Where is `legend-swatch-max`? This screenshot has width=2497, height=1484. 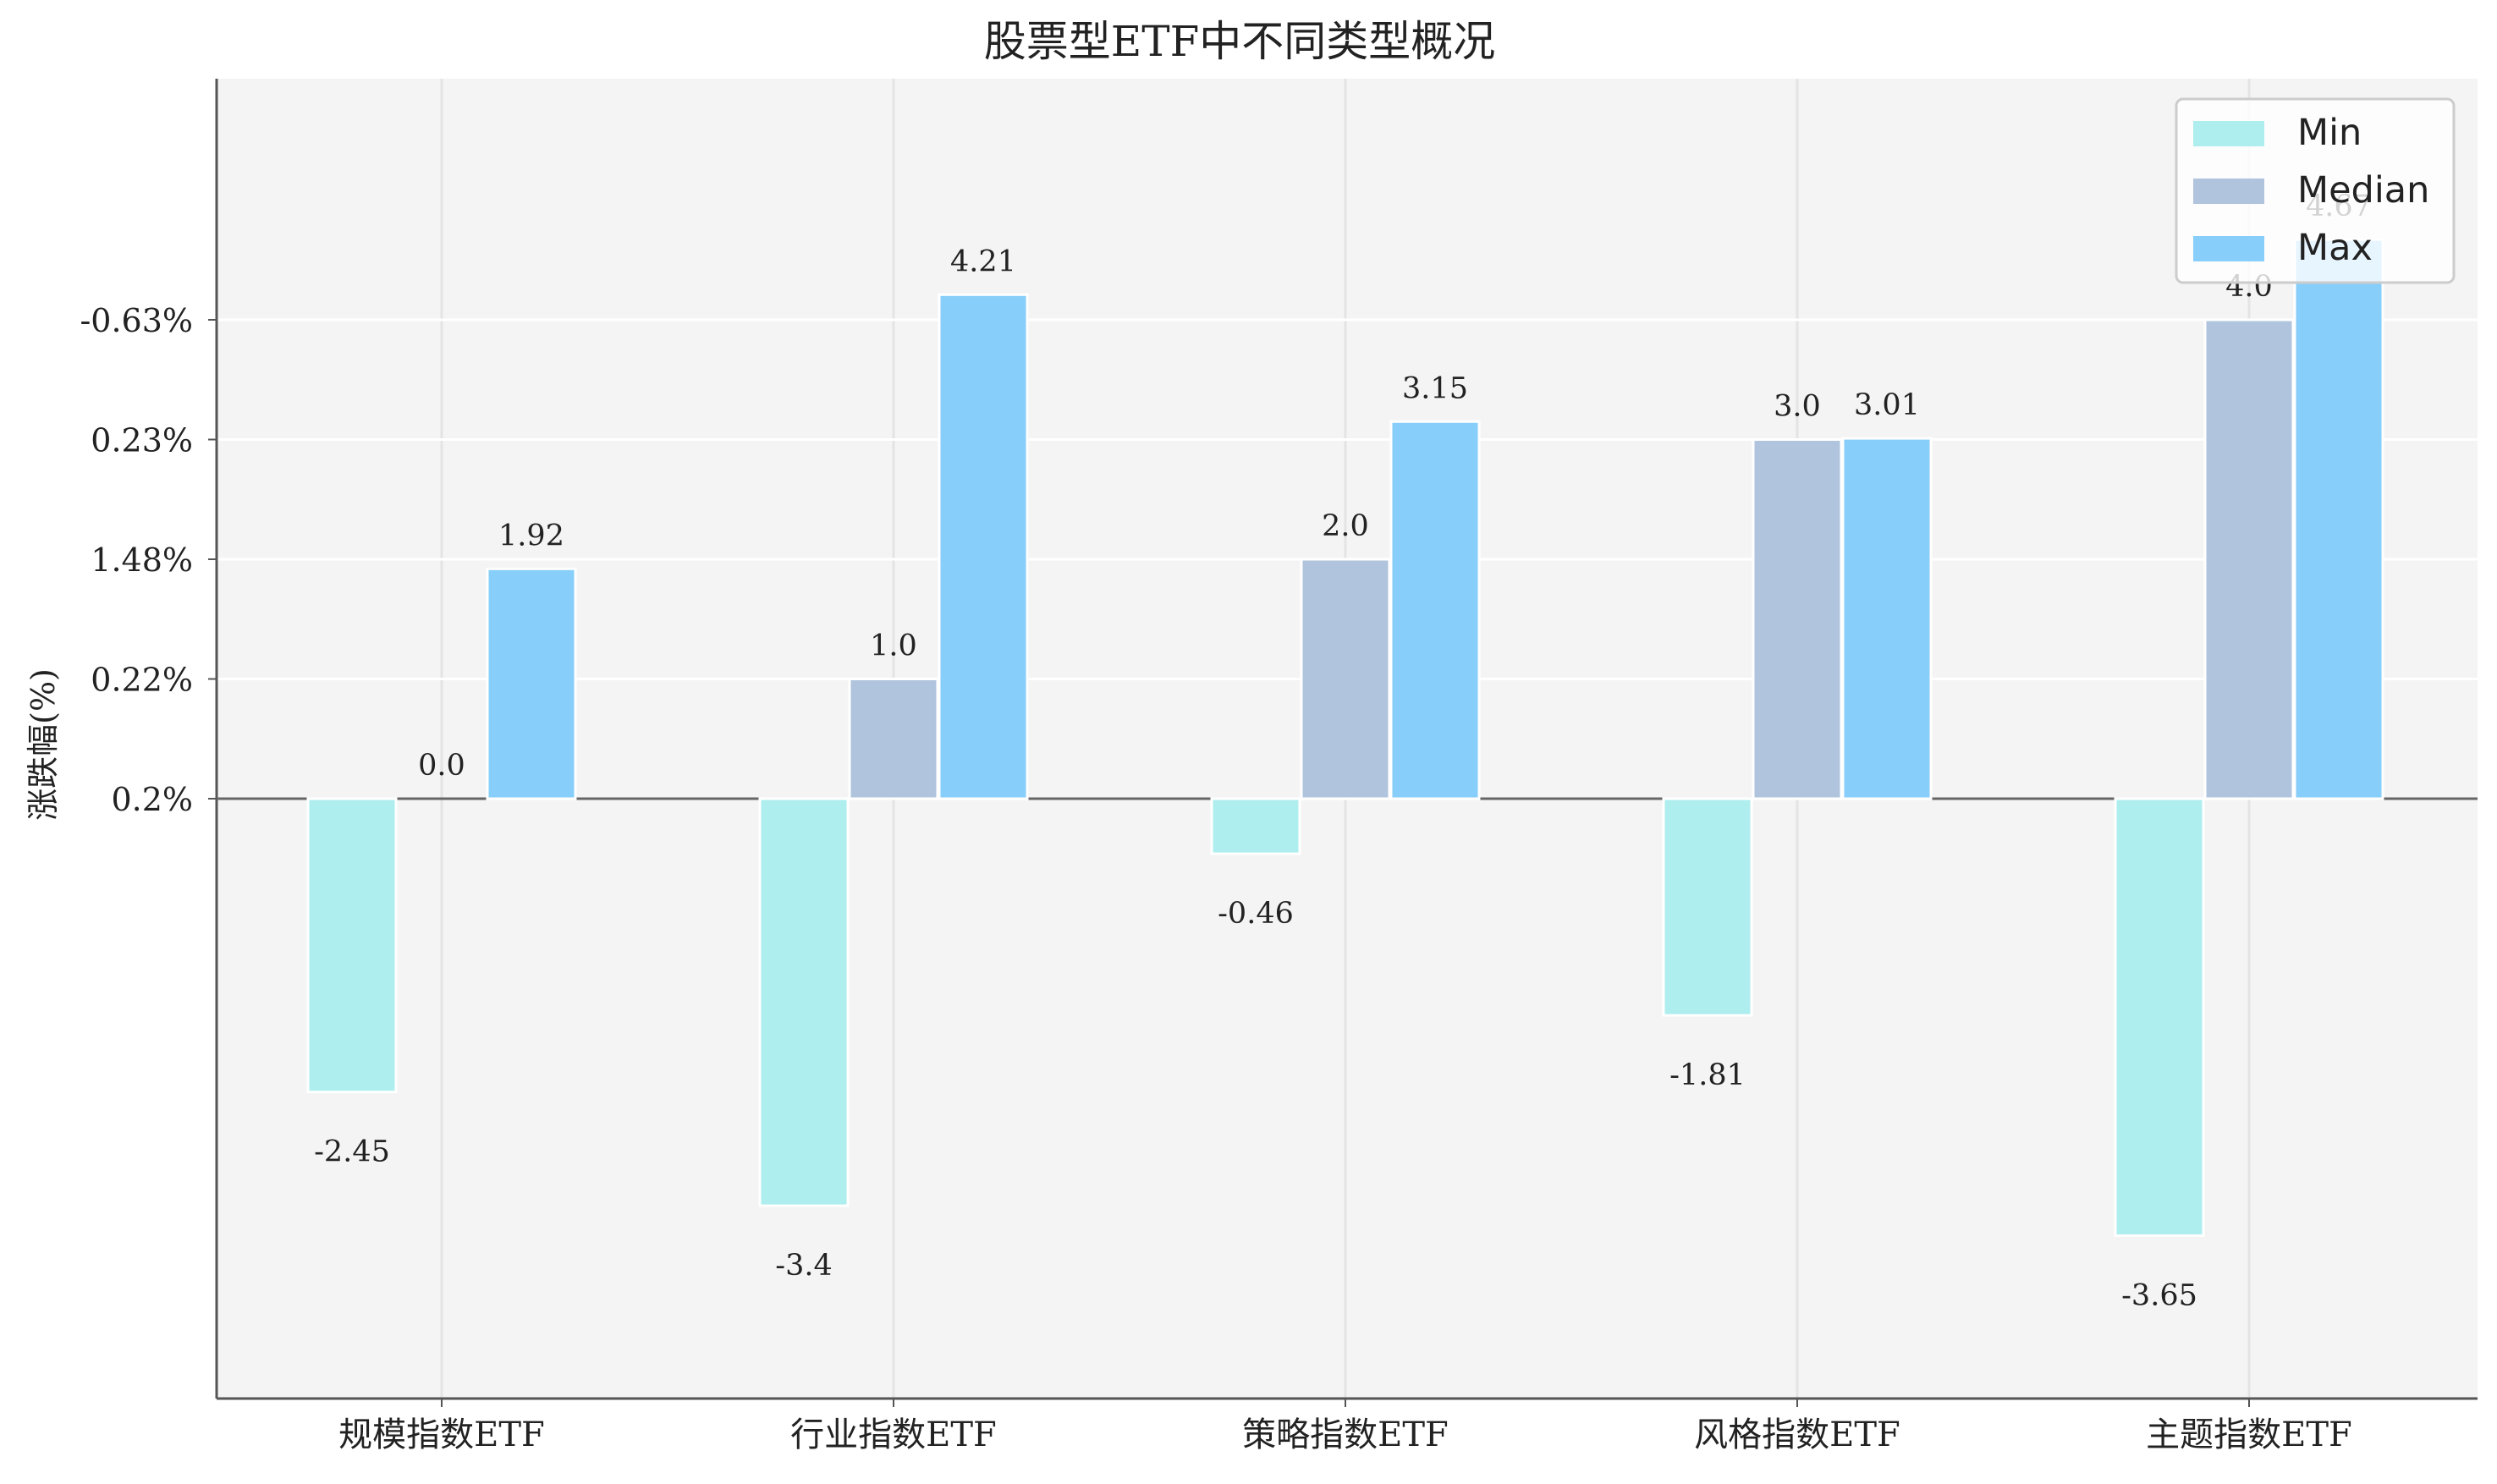 legend-swatch-max is located at coordinates (2228, 248).